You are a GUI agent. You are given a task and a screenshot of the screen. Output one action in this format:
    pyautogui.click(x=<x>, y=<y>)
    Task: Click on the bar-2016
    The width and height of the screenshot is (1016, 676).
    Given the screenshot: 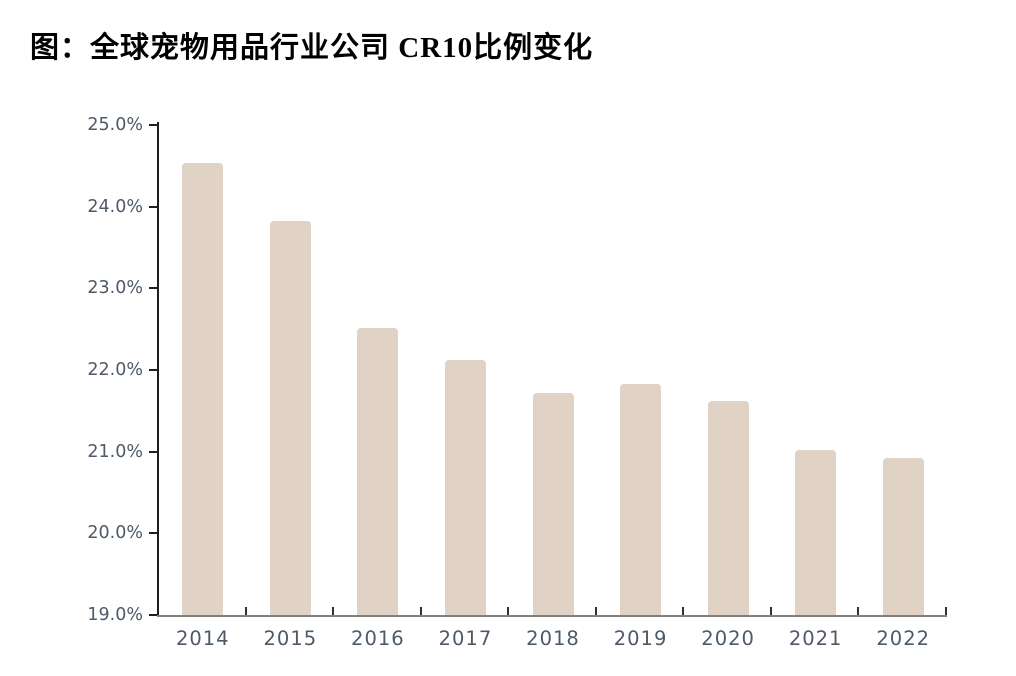 What is the action you would take?
    pyautogui.click(x=378, y=471)
    